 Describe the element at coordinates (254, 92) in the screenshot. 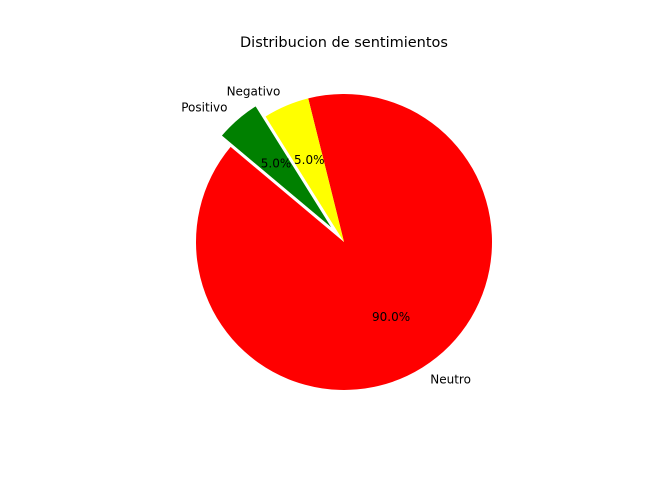

I see `slice-label-negativo: Negativo` at that location.